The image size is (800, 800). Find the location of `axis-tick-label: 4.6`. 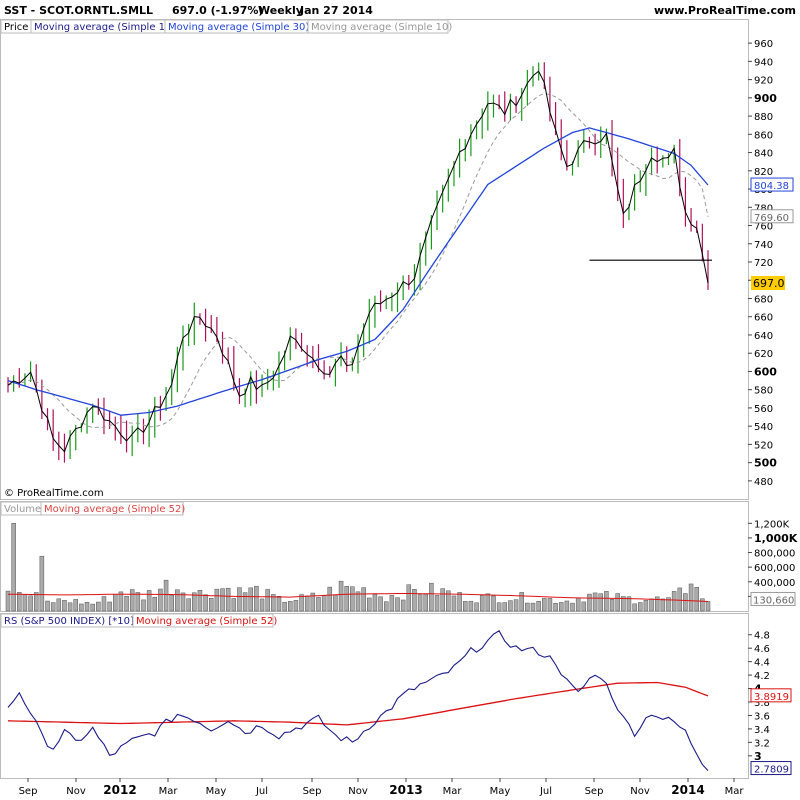

axis-tick-label: 4.6 is located at coordinates (762, 649).